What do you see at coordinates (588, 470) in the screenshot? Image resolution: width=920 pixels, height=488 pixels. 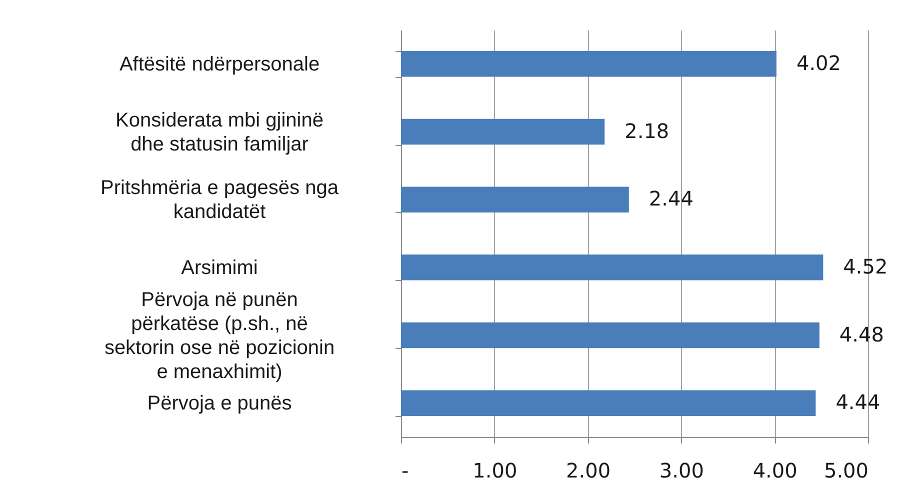 I see `x-tick-label: 2.00` at bounding box center [588, 470].